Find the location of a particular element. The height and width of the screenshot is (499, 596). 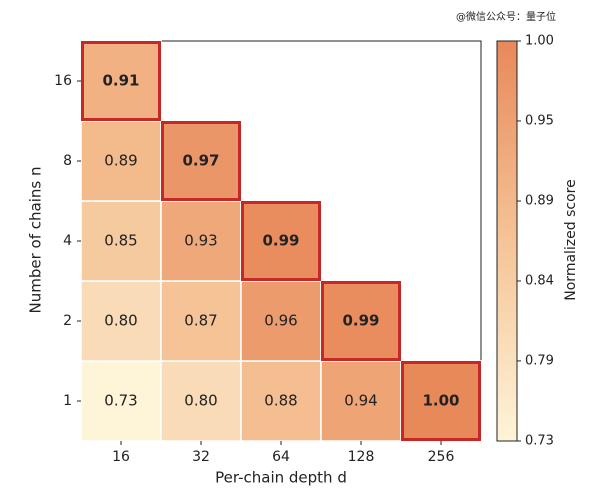

cell-value-label: 0.96 is located at coordinates (280, 321).